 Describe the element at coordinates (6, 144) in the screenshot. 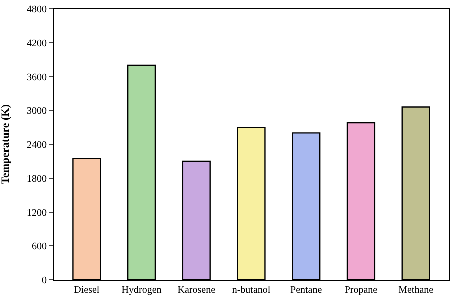

I see `y-axis-title: Temperature (K)` at that location.